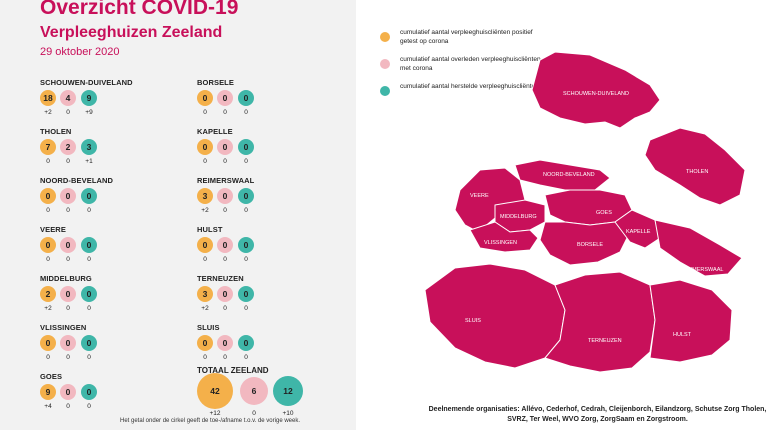  What do you see at coordinates (473, 321) in the screenshot?
I see `map-label-sluis: SLUIS` at bounding box center [473, 321].